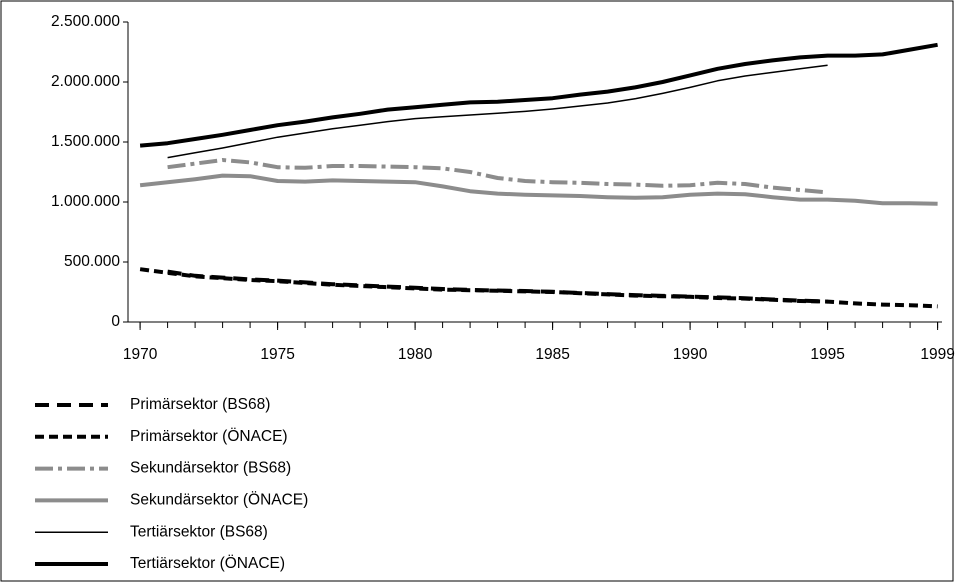  What do you see at coordinates (207, 563) in the screenshot?
I see `legend-label: Tertiärsektor (ÖNACE)` at bounding box center [207, 563].